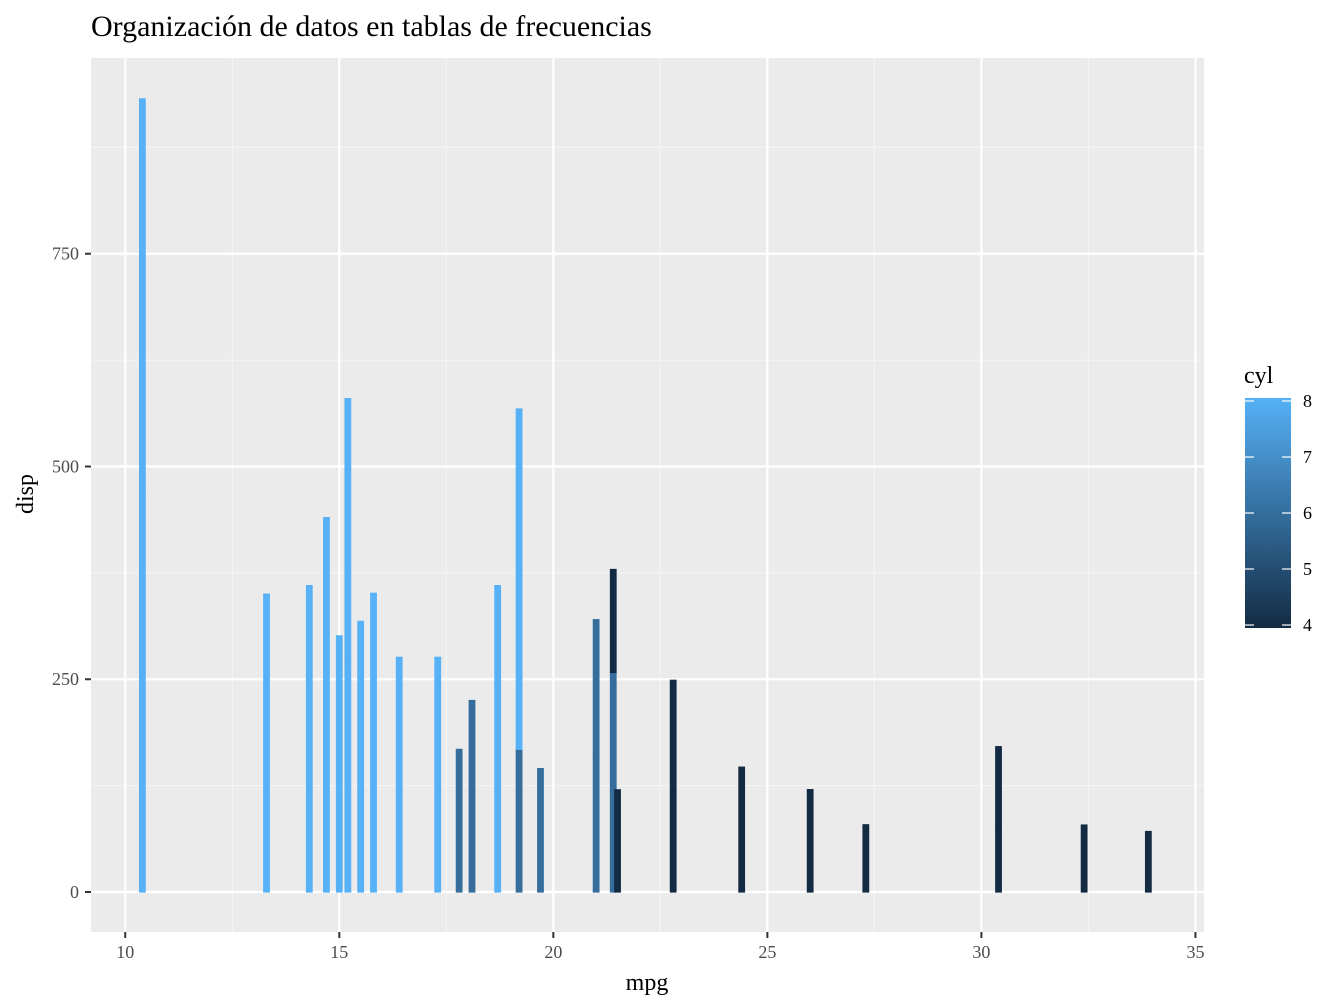  Describe the element at coordinates (438, 774) in the screenshot. I see `bar-mpg-17.3-seg-0` at that location.